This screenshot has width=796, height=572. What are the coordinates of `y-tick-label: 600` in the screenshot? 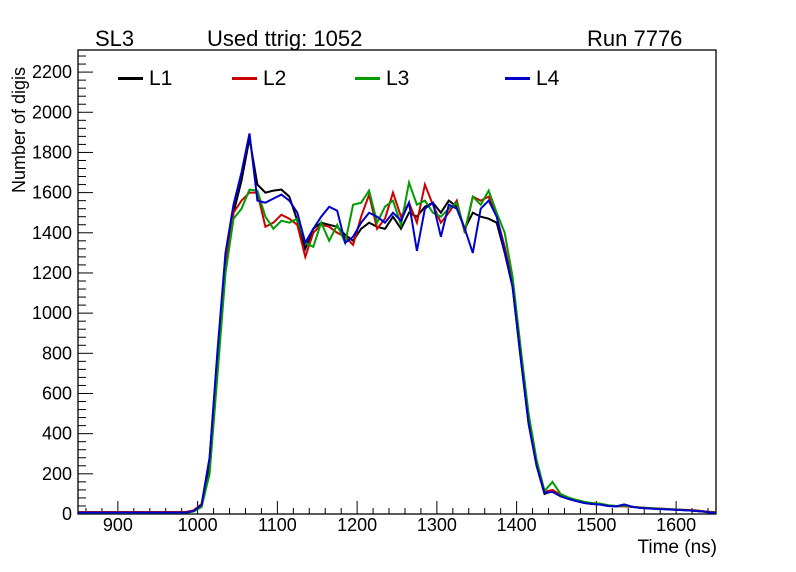 It's located at (57, 393).